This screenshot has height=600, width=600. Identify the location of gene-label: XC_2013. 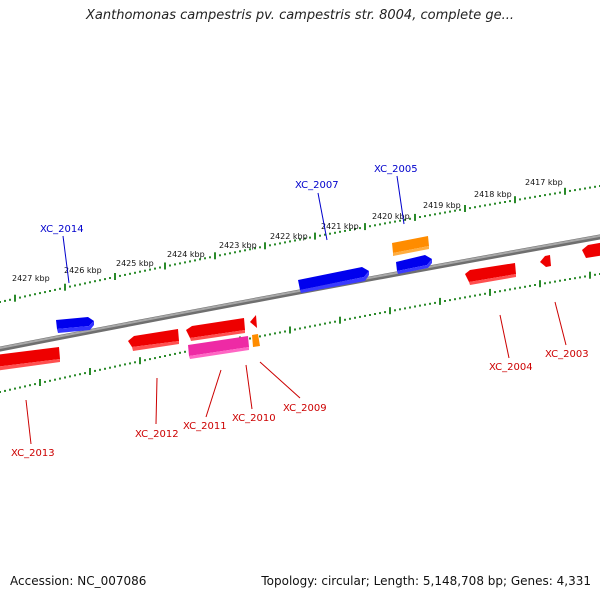
(33, 453).